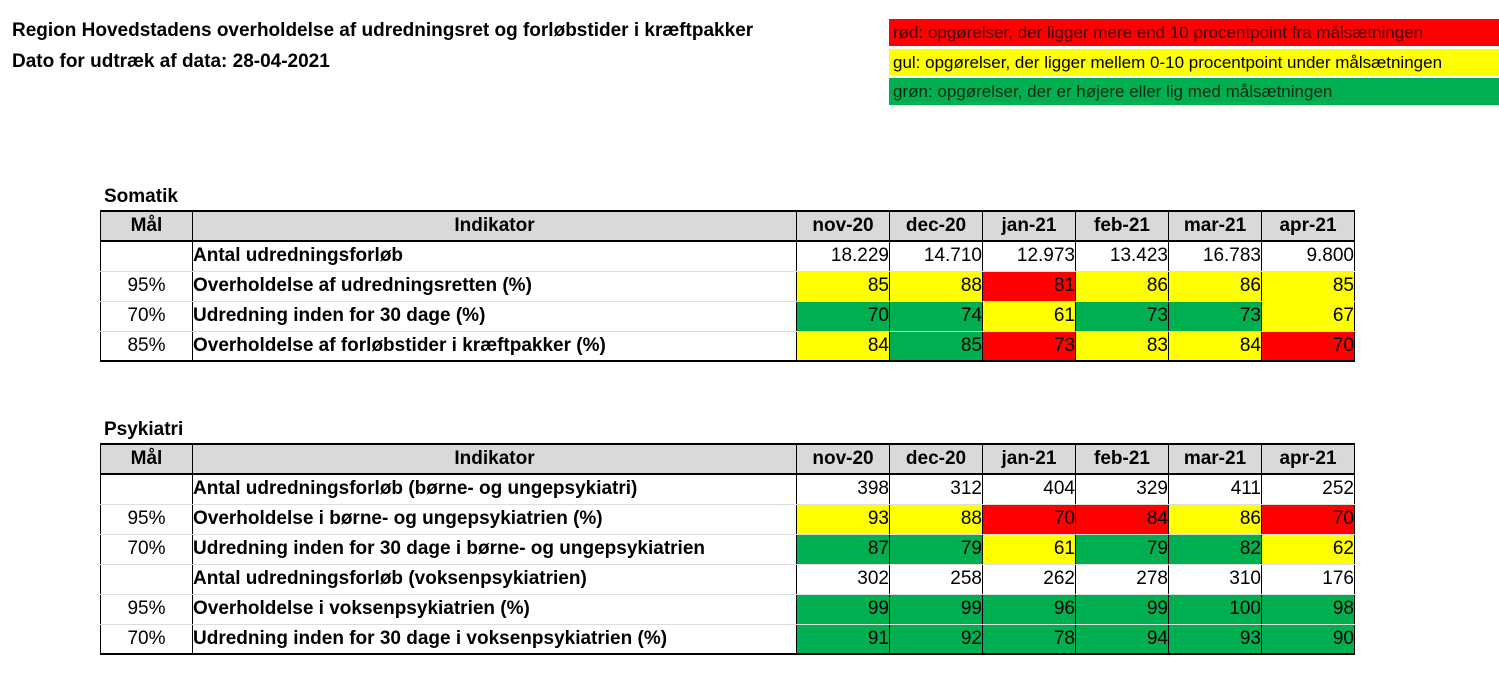 The image size is (1499, 677). I want to click on indicator-cell: Udredning inden for 30 dage (%), so click(494, 316).